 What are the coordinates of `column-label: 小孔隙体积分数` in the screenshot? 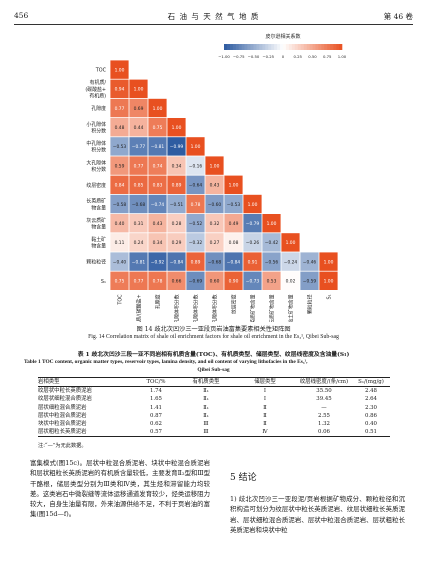 It's located at (177, 308).